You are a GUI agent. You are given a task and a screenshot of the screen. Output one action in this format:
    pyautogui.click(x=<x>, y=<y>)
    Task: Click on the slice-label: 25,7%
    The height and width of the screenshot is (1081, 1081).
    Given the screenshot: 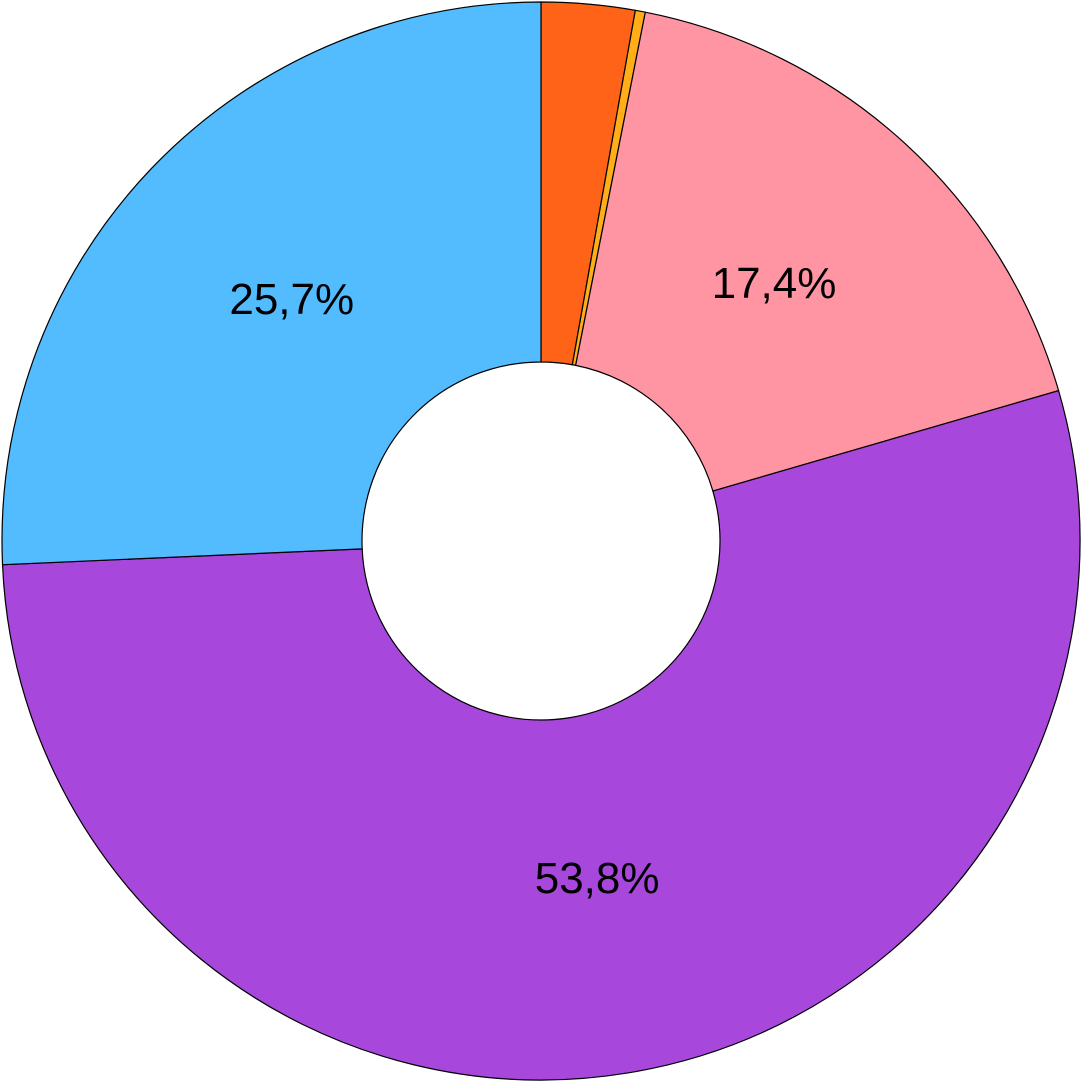 What is the action you would take?
    pyautogui.click(x=291, y=299)
    